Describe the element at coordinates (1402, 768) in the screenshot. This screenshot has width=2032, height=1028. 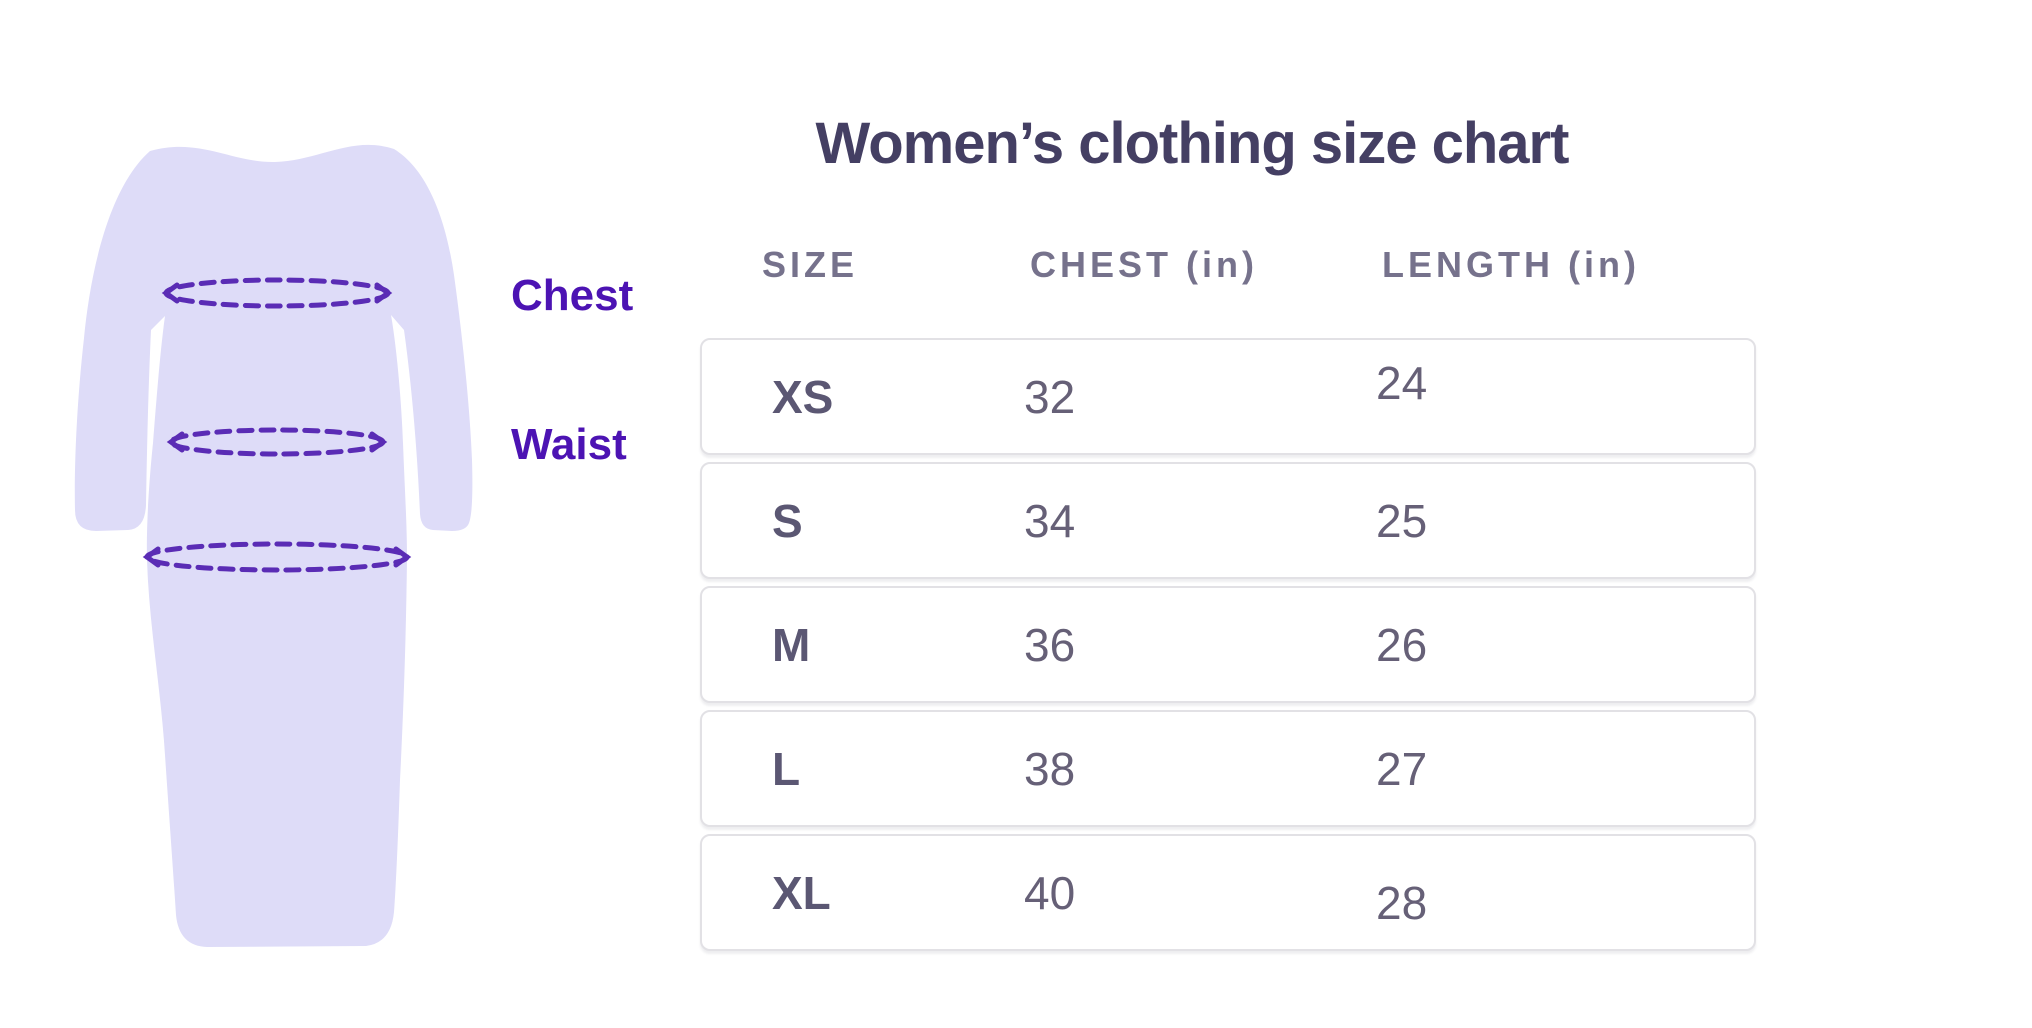
I see `cell-length: 27` at that location.